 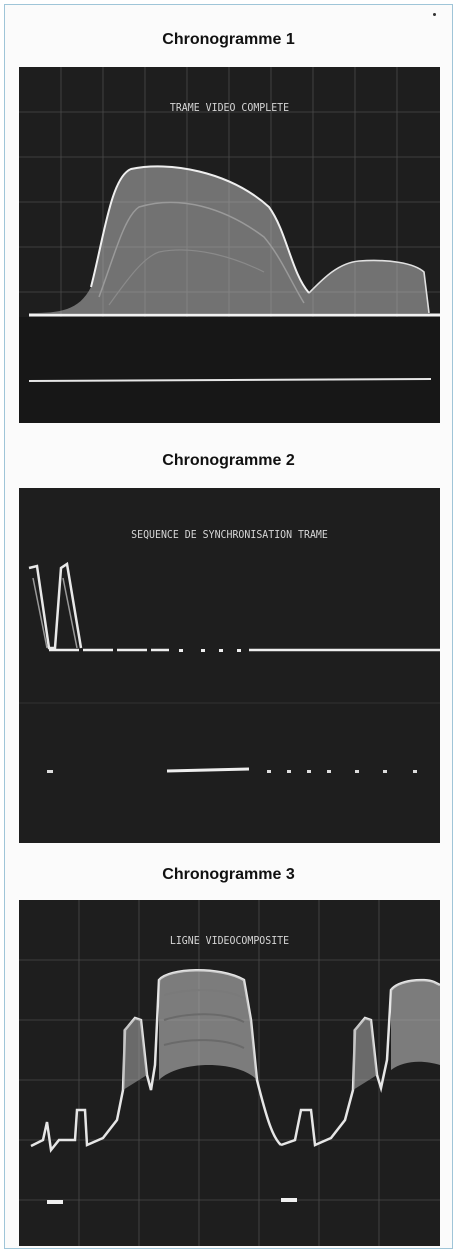 What do you see at coordinates (229, 534) in the screenshot?
I see `screen-label-2: SEQUENCE DE SYNCHRONISATION TRAME` at bounding box center [229, 534].